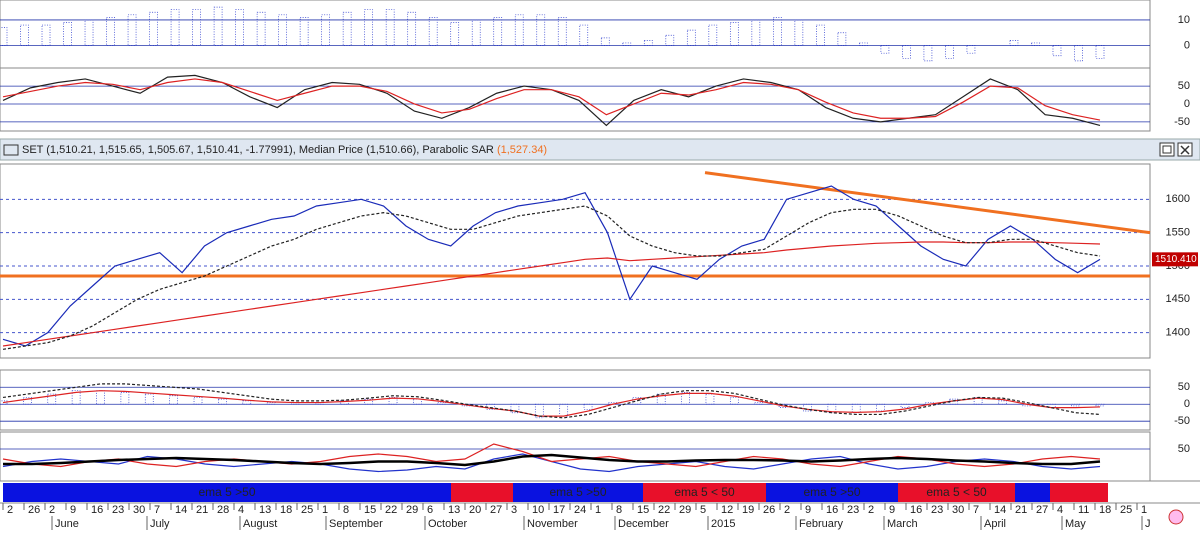  What do you see at coordinates (808, 510) in the screenshot?
I see `x-day-label: 9` at bounding box center [808, 510].